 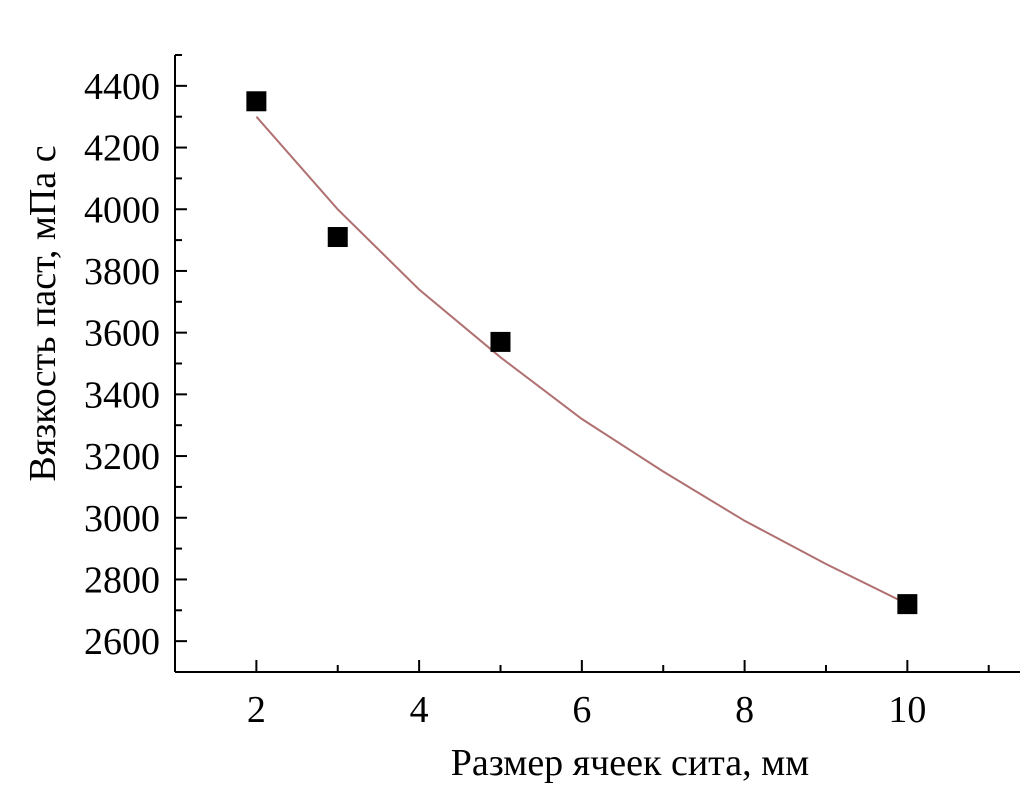 What do you see at coordinates (122, 395) in the screenshot?
I see `y-tick-label: 3400` at bounding box center [122, 395].